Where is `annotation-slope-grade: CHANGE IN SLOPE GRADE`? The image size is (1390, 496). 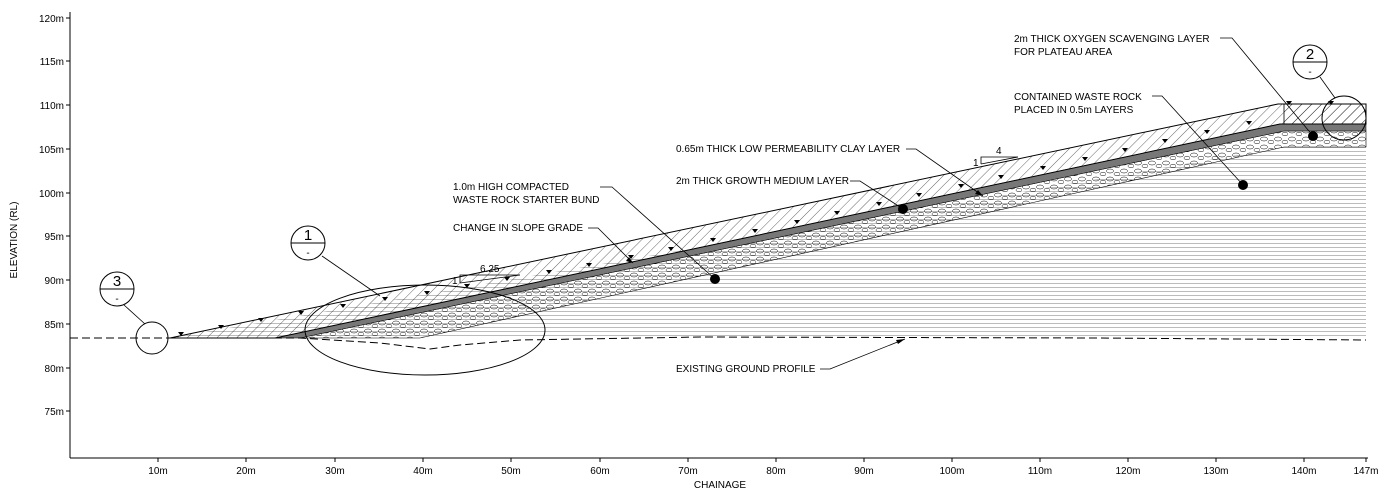
annotation-slope-grade: CHANGE IN SLOPE GRADE is located at coordinates (543, 243).